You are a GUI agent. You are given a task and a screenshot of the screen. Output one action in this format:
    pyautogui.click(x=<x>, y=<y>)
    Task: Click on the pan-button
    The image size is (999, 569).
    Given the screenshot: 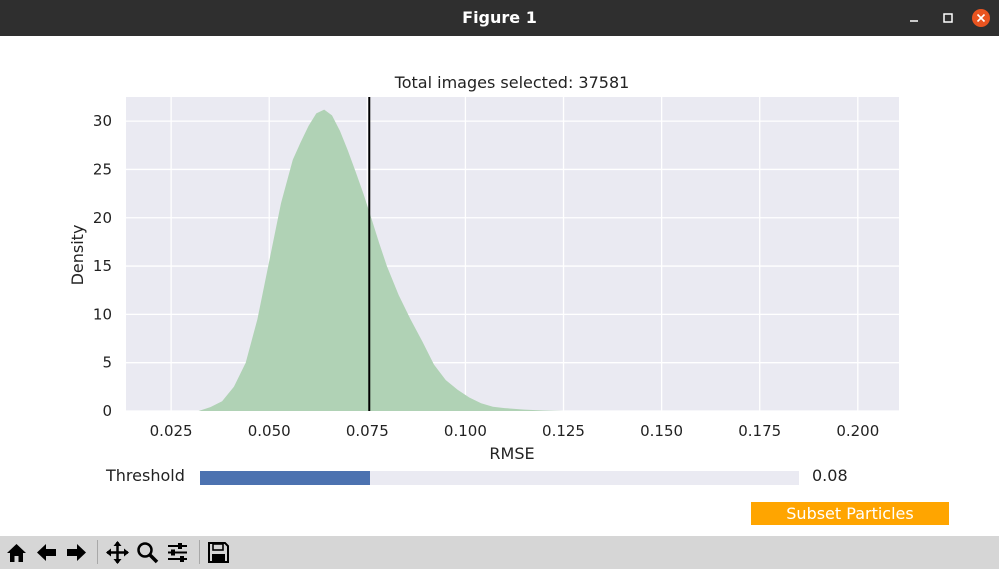 What is the action you would take?
    pyautogui.click(x=117, y=552)
    